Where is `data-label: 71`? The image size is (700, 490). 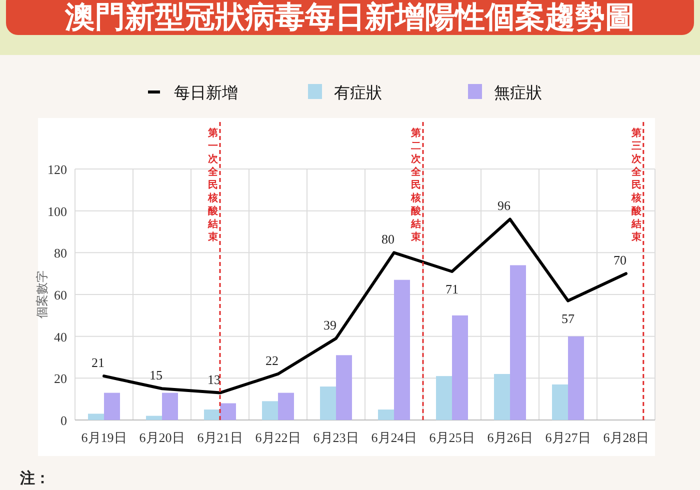
data-label: 71 is located at coordinates (452, 288).